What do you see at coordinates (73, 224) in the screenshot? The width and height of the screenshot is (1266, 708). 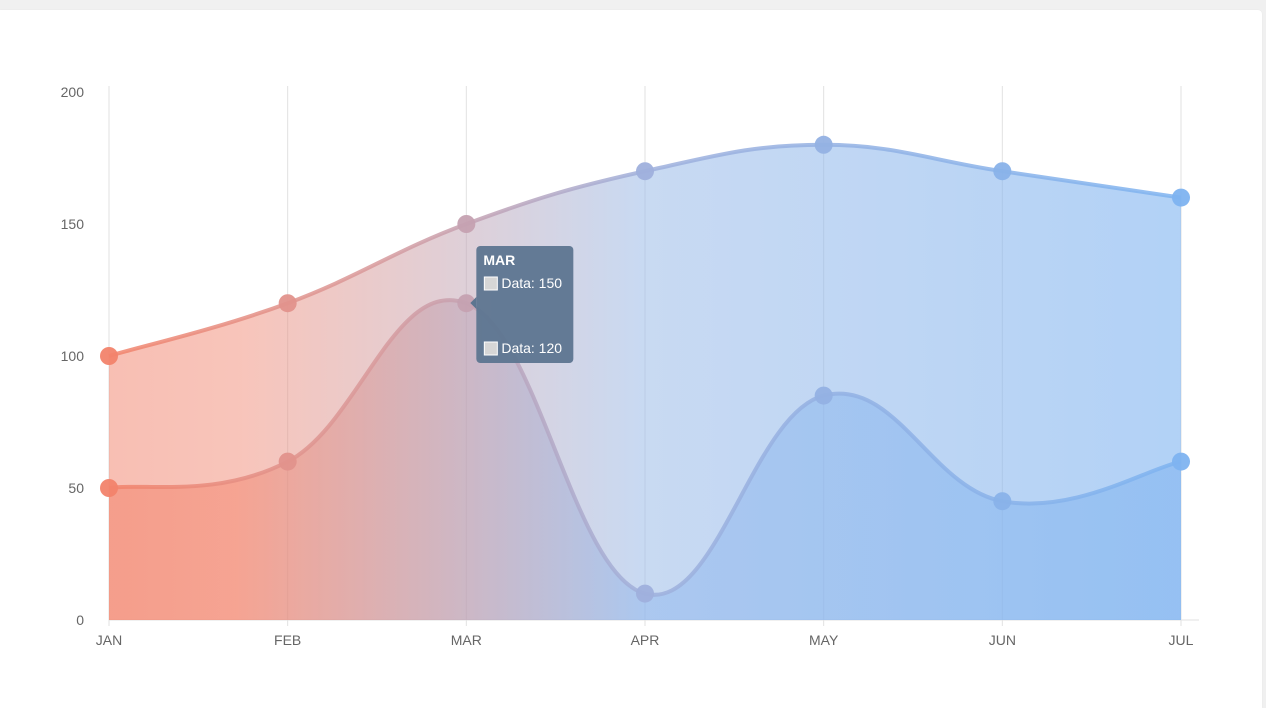 I see `y-tick-label: 150` at bounding box center [73, 224].